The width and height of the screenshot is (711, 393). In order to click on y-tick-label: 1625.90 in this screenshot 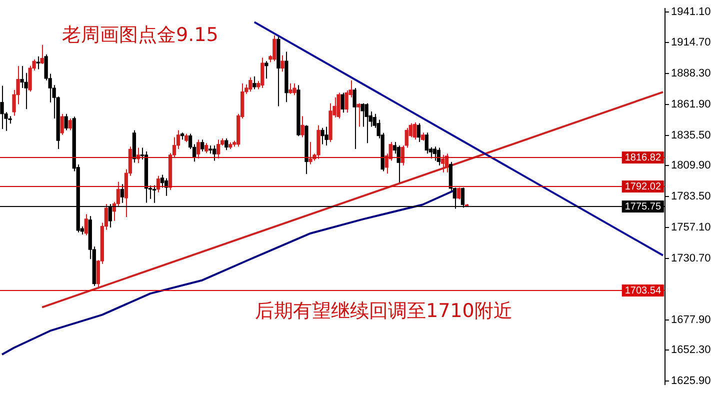, I will do `click(691, 381)`.